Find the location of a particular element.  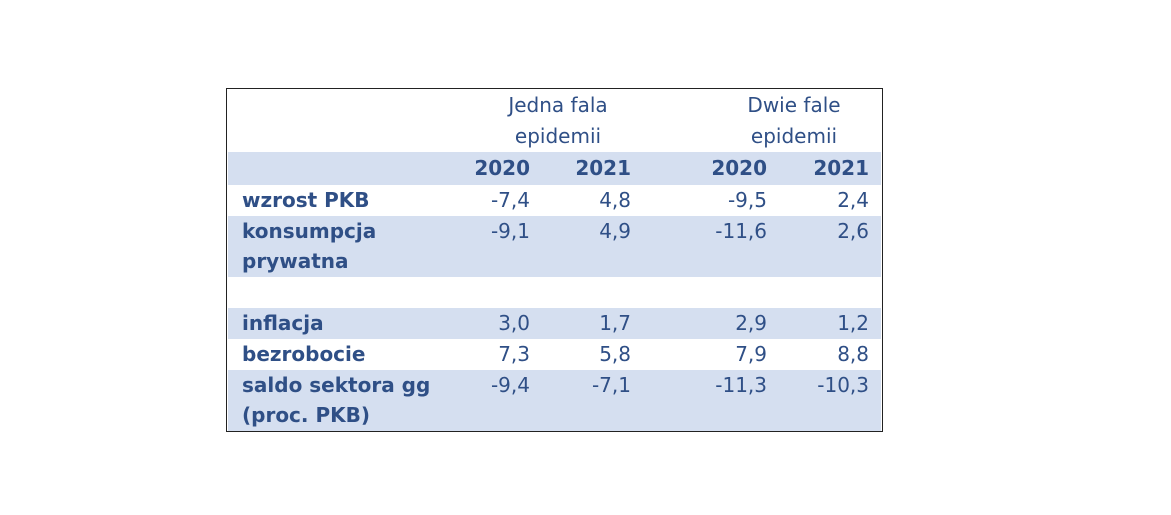

group-header-row: Jedna fala epidemii Dwie fale epidemii is located at coordinates (554, 121).